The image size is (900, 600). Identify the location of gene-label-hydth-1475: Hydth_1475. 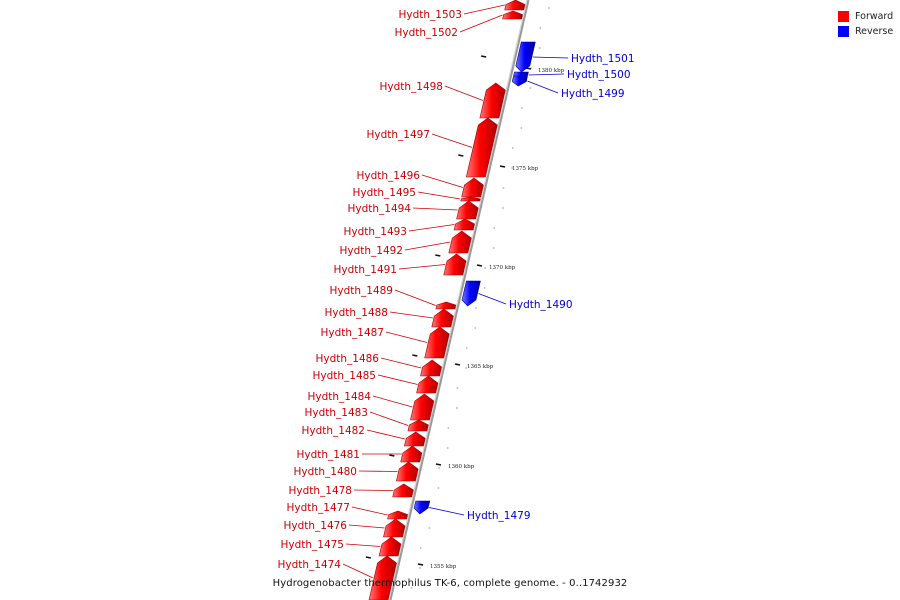
(312, 545).